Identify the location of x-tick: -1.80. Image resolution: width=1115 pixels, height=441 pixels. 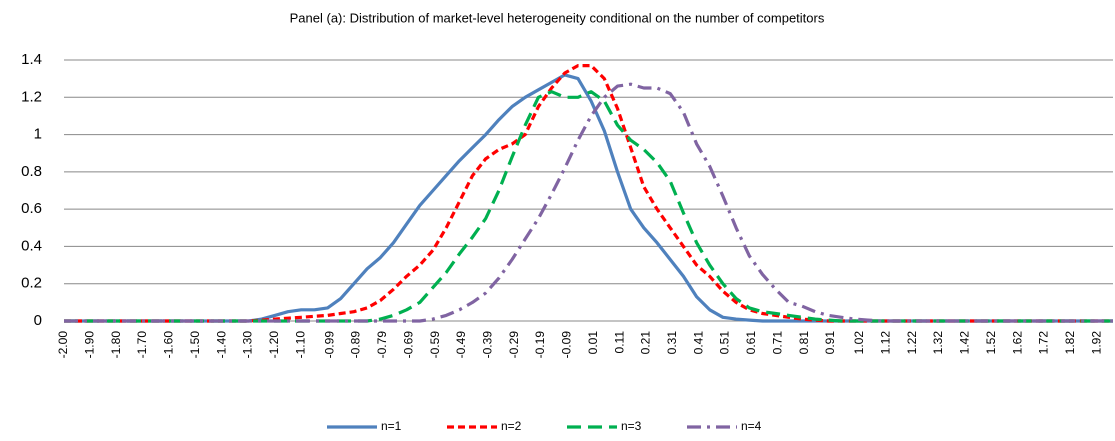
(116, 345).